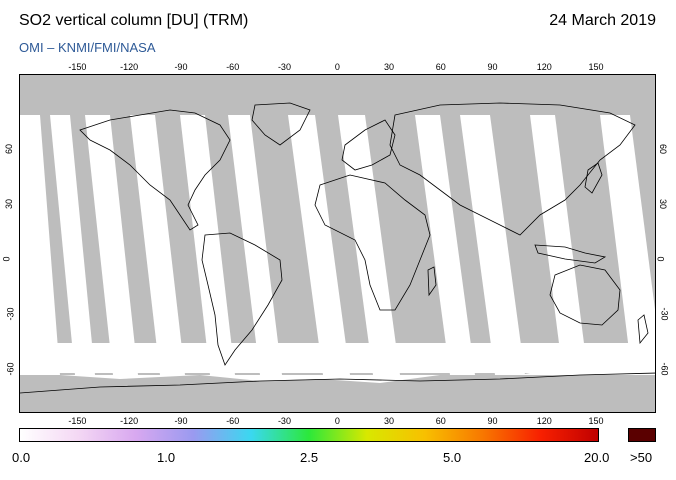 The height and width of the screenshot is (480, 676). What do you see at coordinates (597, 457) in the screenshot?
I see `colorbar-label-4: 20.0` at bounding box center [597, 457].